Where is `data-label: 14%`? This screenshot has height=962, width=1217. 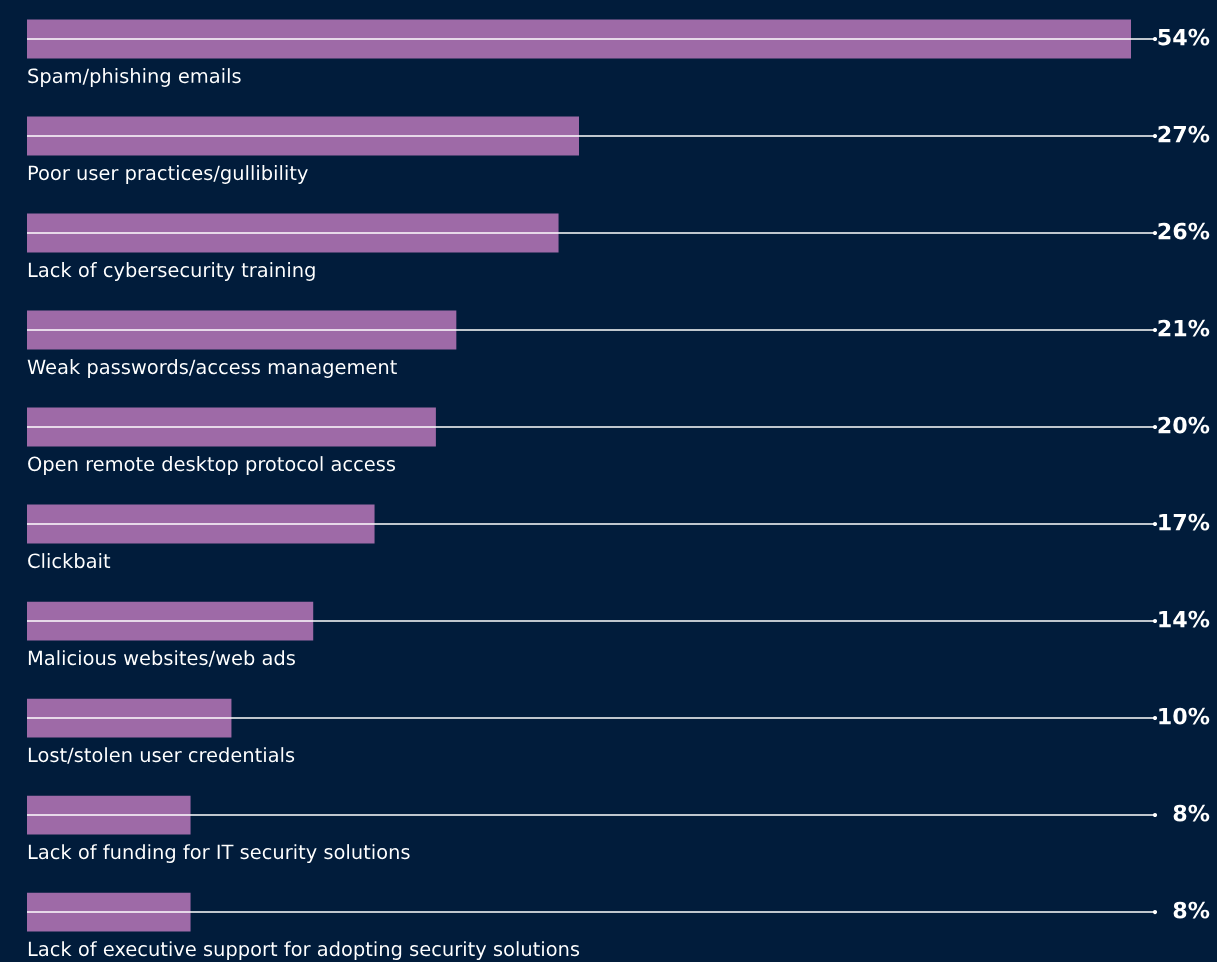
data-label: 14% is located at coordinates (1184, 619).